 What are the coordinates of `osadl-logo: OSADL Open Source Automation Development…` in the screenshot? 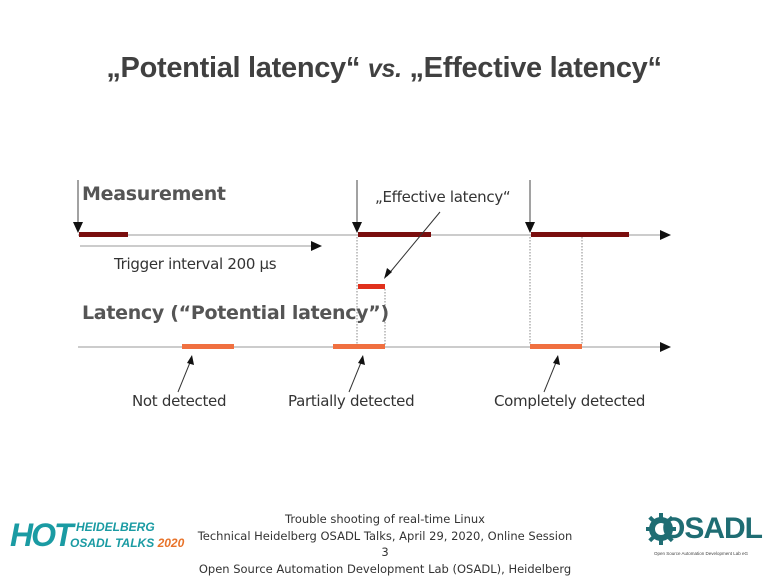 It's located at (700, 535).